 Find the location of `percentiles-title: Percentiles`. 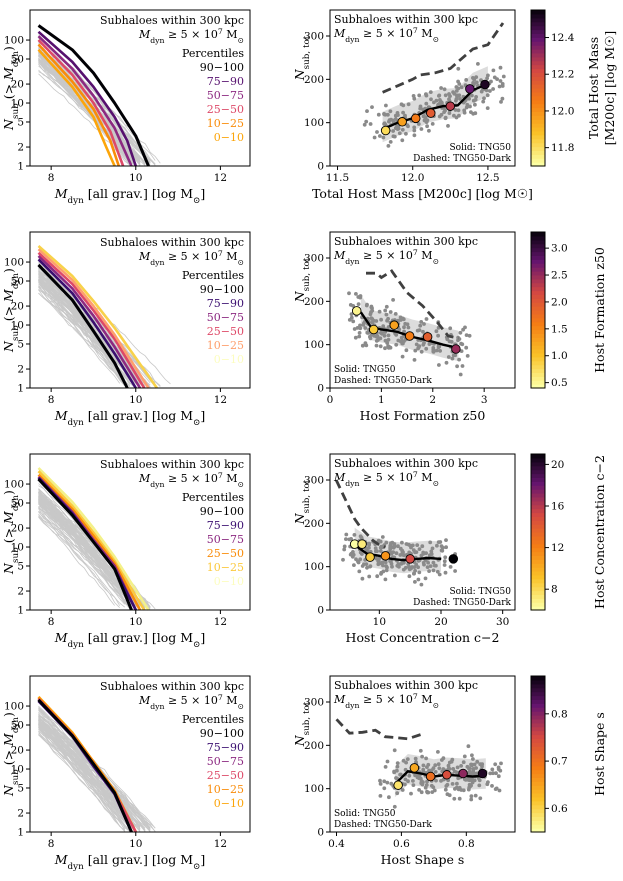

percentiles-title: Percentiles is located at coordinates (213, 719).